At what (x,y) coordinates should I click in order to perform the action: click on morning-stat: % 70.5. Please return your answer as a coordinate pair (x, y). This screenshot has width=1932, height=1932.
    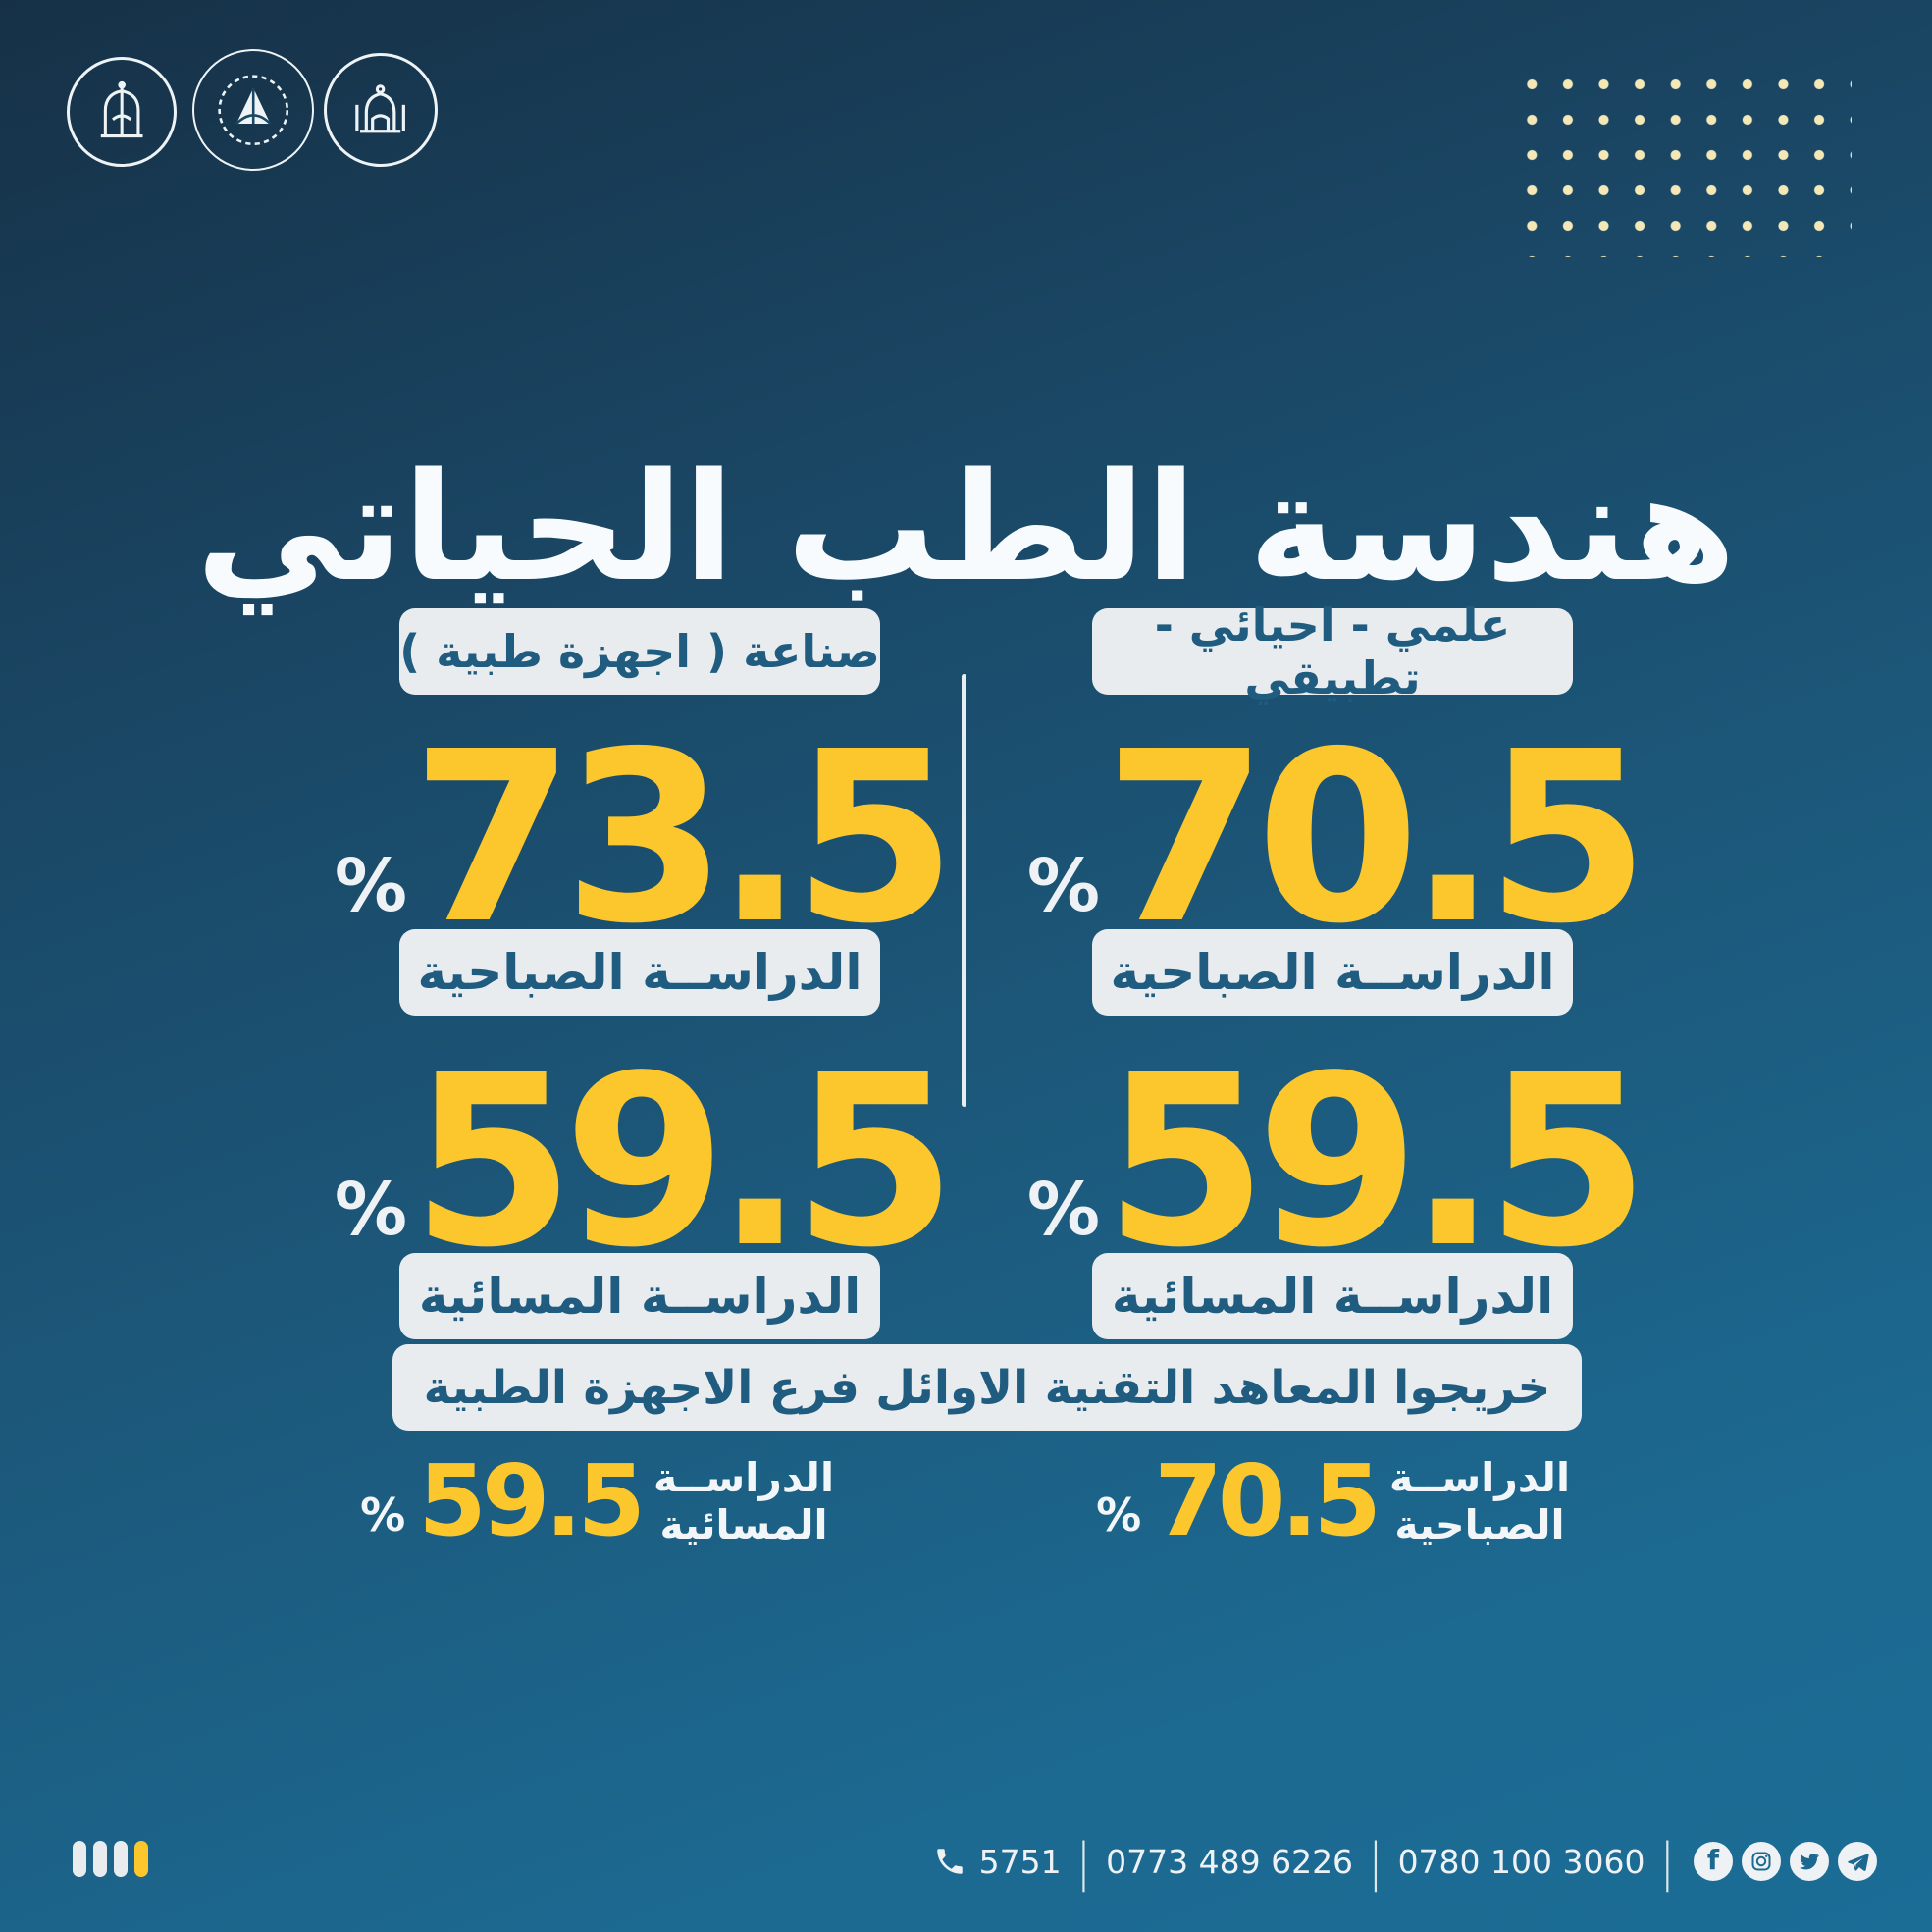
    Looking at the image, I should click on (1338, 831).